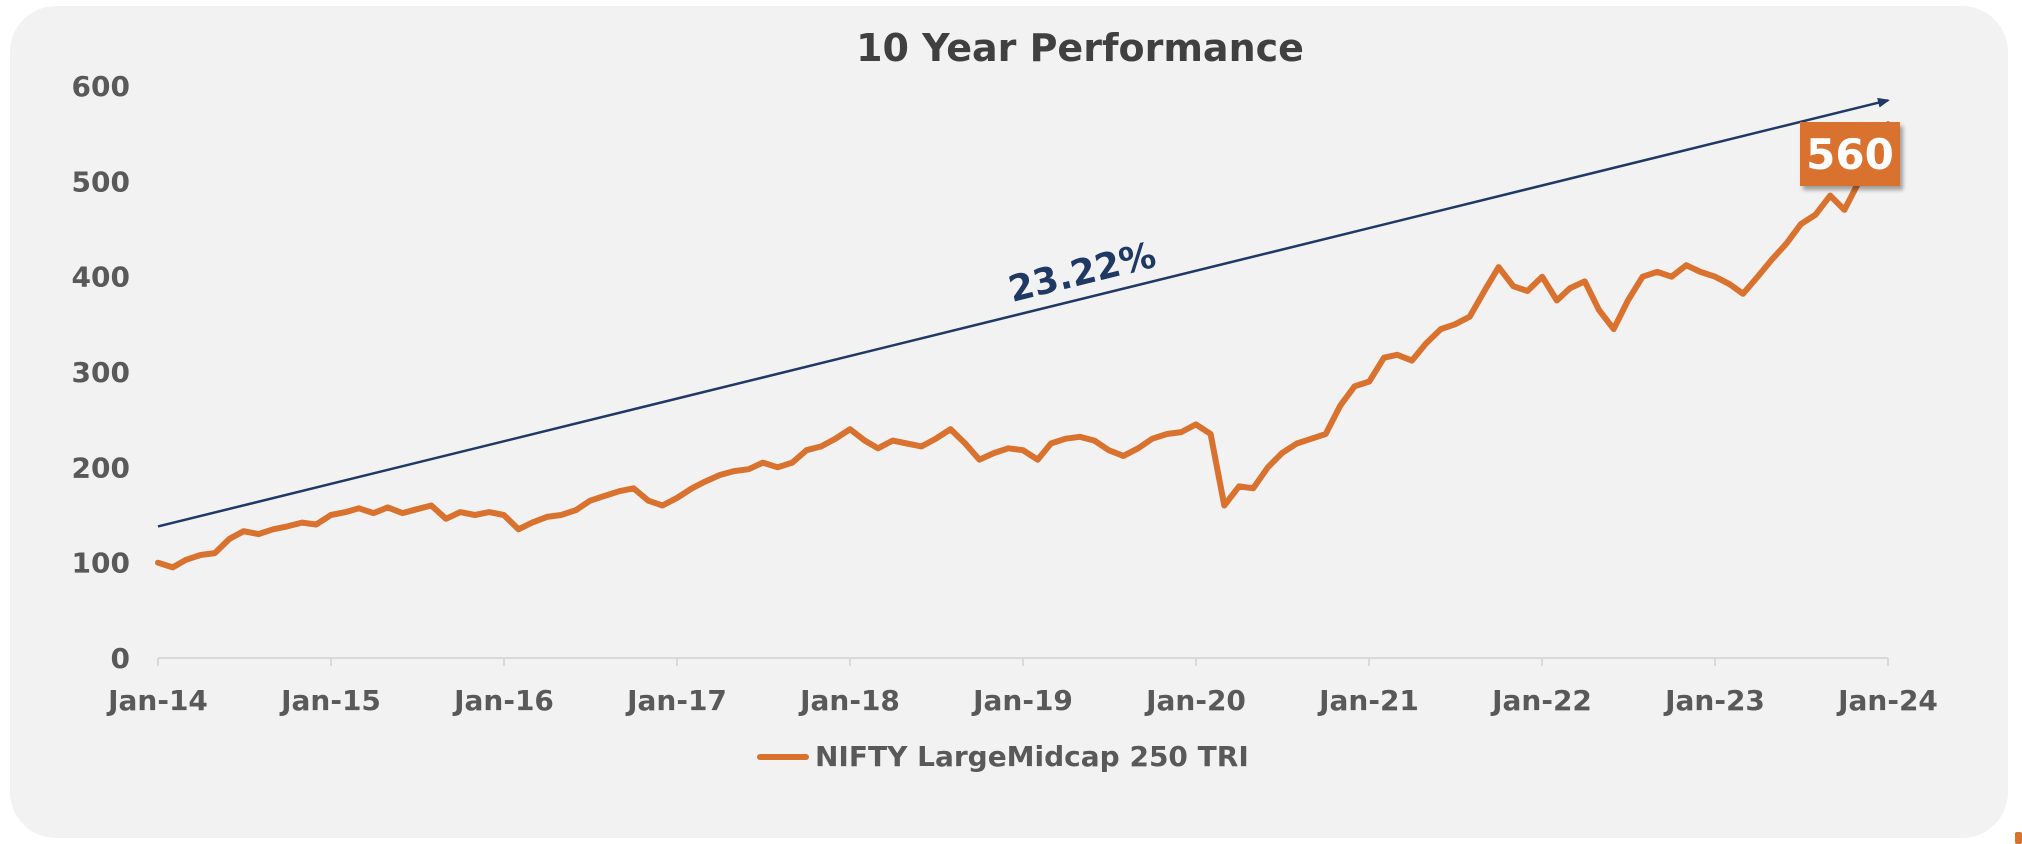 This screenshot has height=844, width=2022. What do you see at coordinates (503, 700) in the screenshot?
I see `x-tick-label: Jan-16` at bounding box center [503, 700].